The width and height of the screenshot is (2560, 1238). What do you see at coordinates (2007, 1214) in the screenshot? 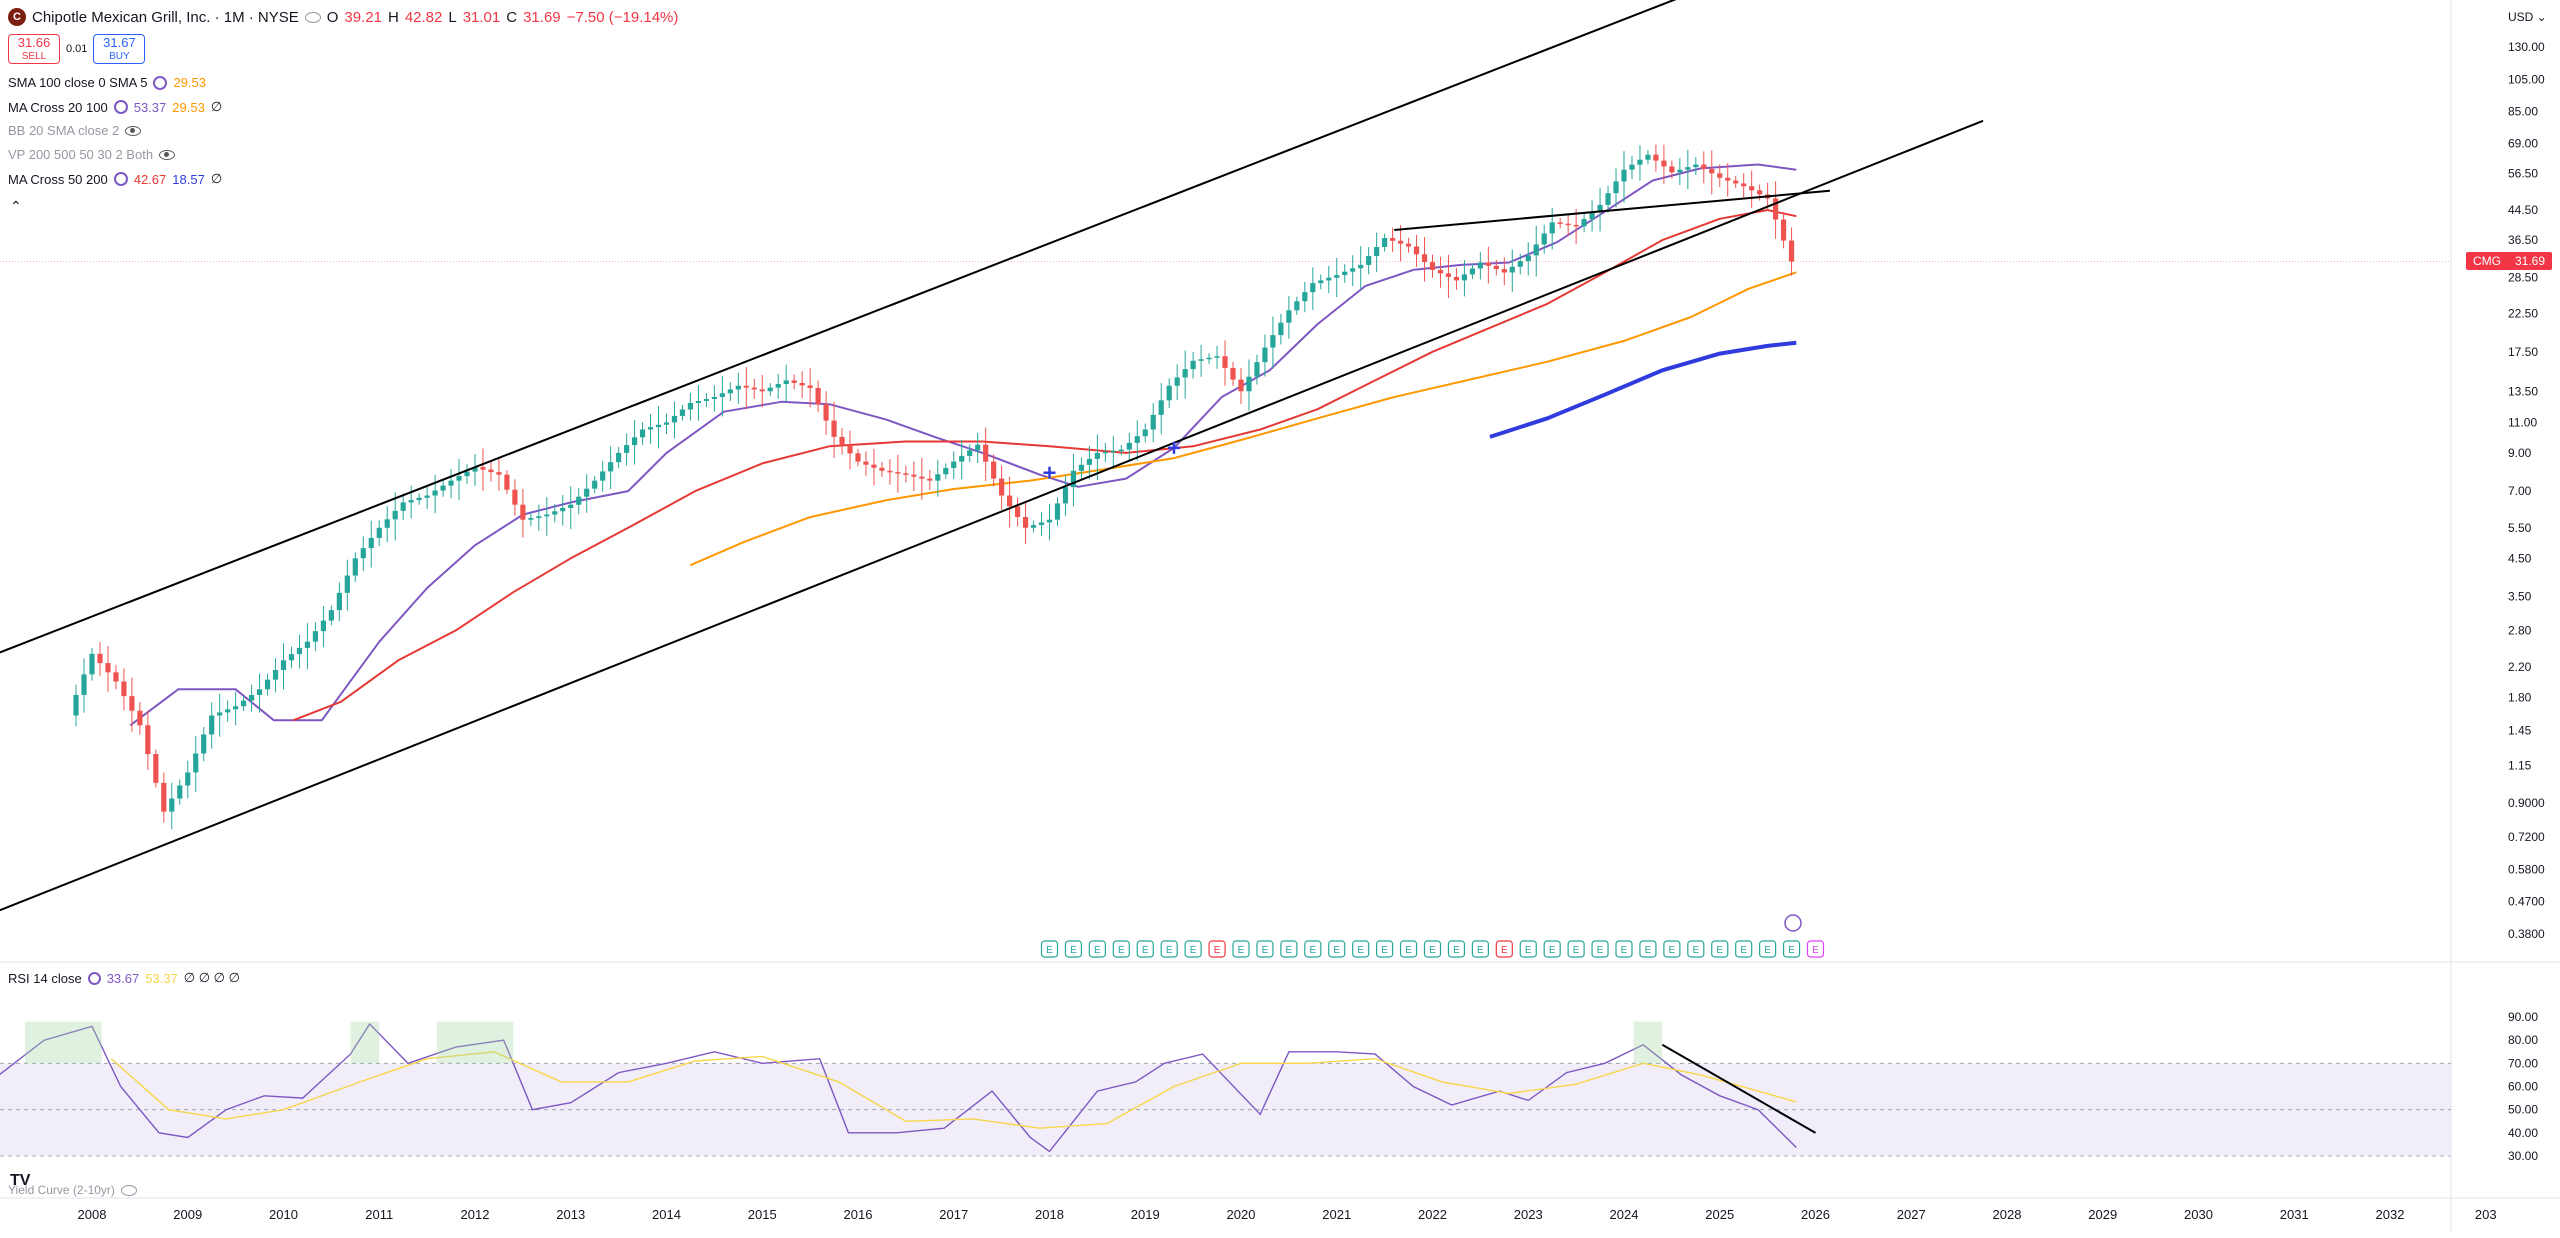
I see `time-axis-tick-2028: 2028` at bounding box center [2007, 1214].